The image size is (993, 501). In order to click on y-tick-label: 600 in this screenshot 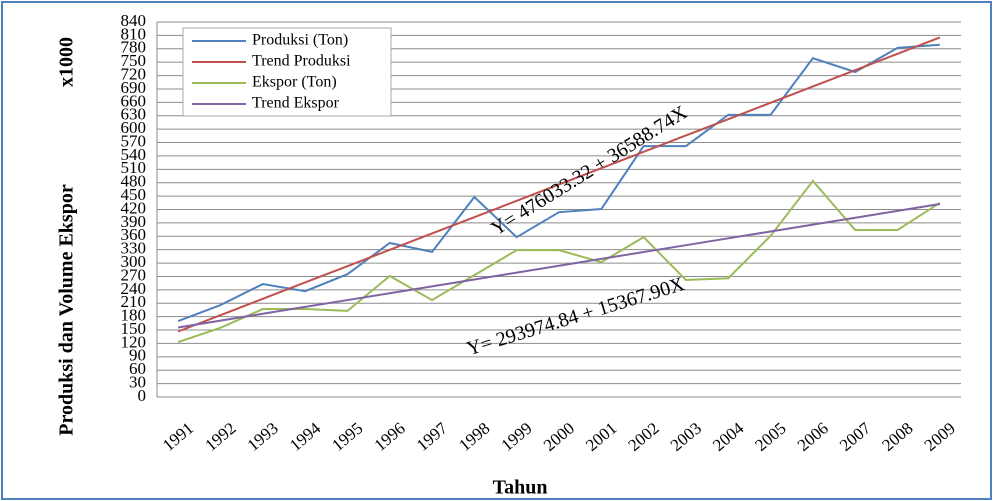, I will do `click(134, 127)`.